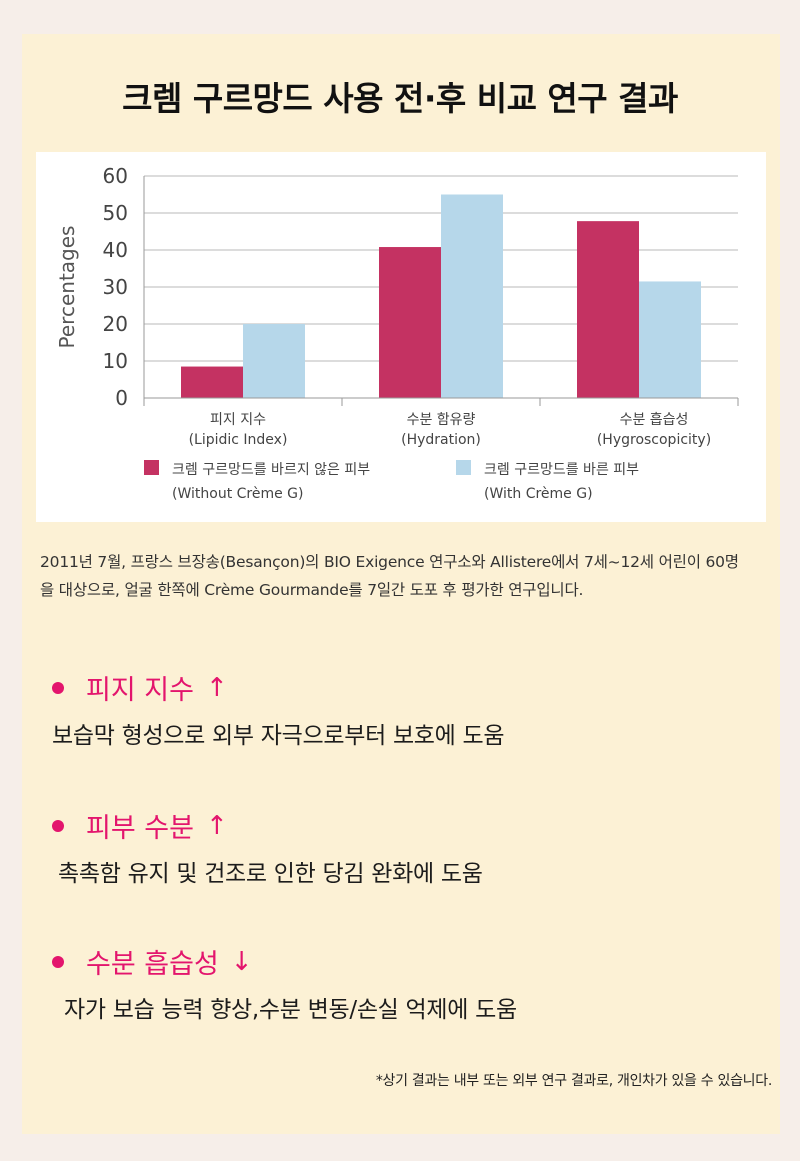  I want to click on legend-label-en: (Without Crème G), so click(237, 494).